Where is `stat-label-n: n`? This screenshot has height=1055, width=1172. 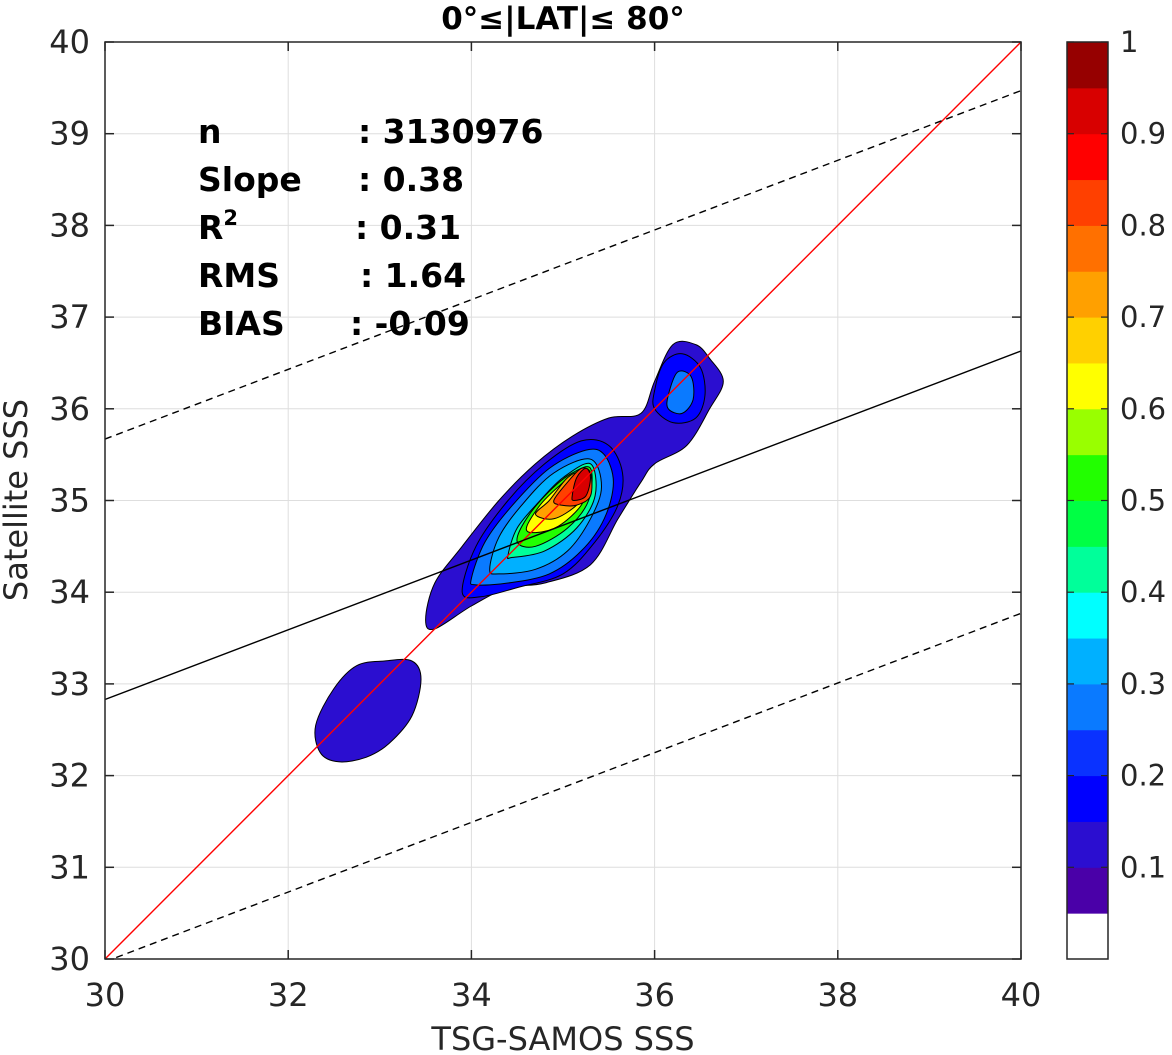 stat-label-n: n is located at coordinates (210, 131).